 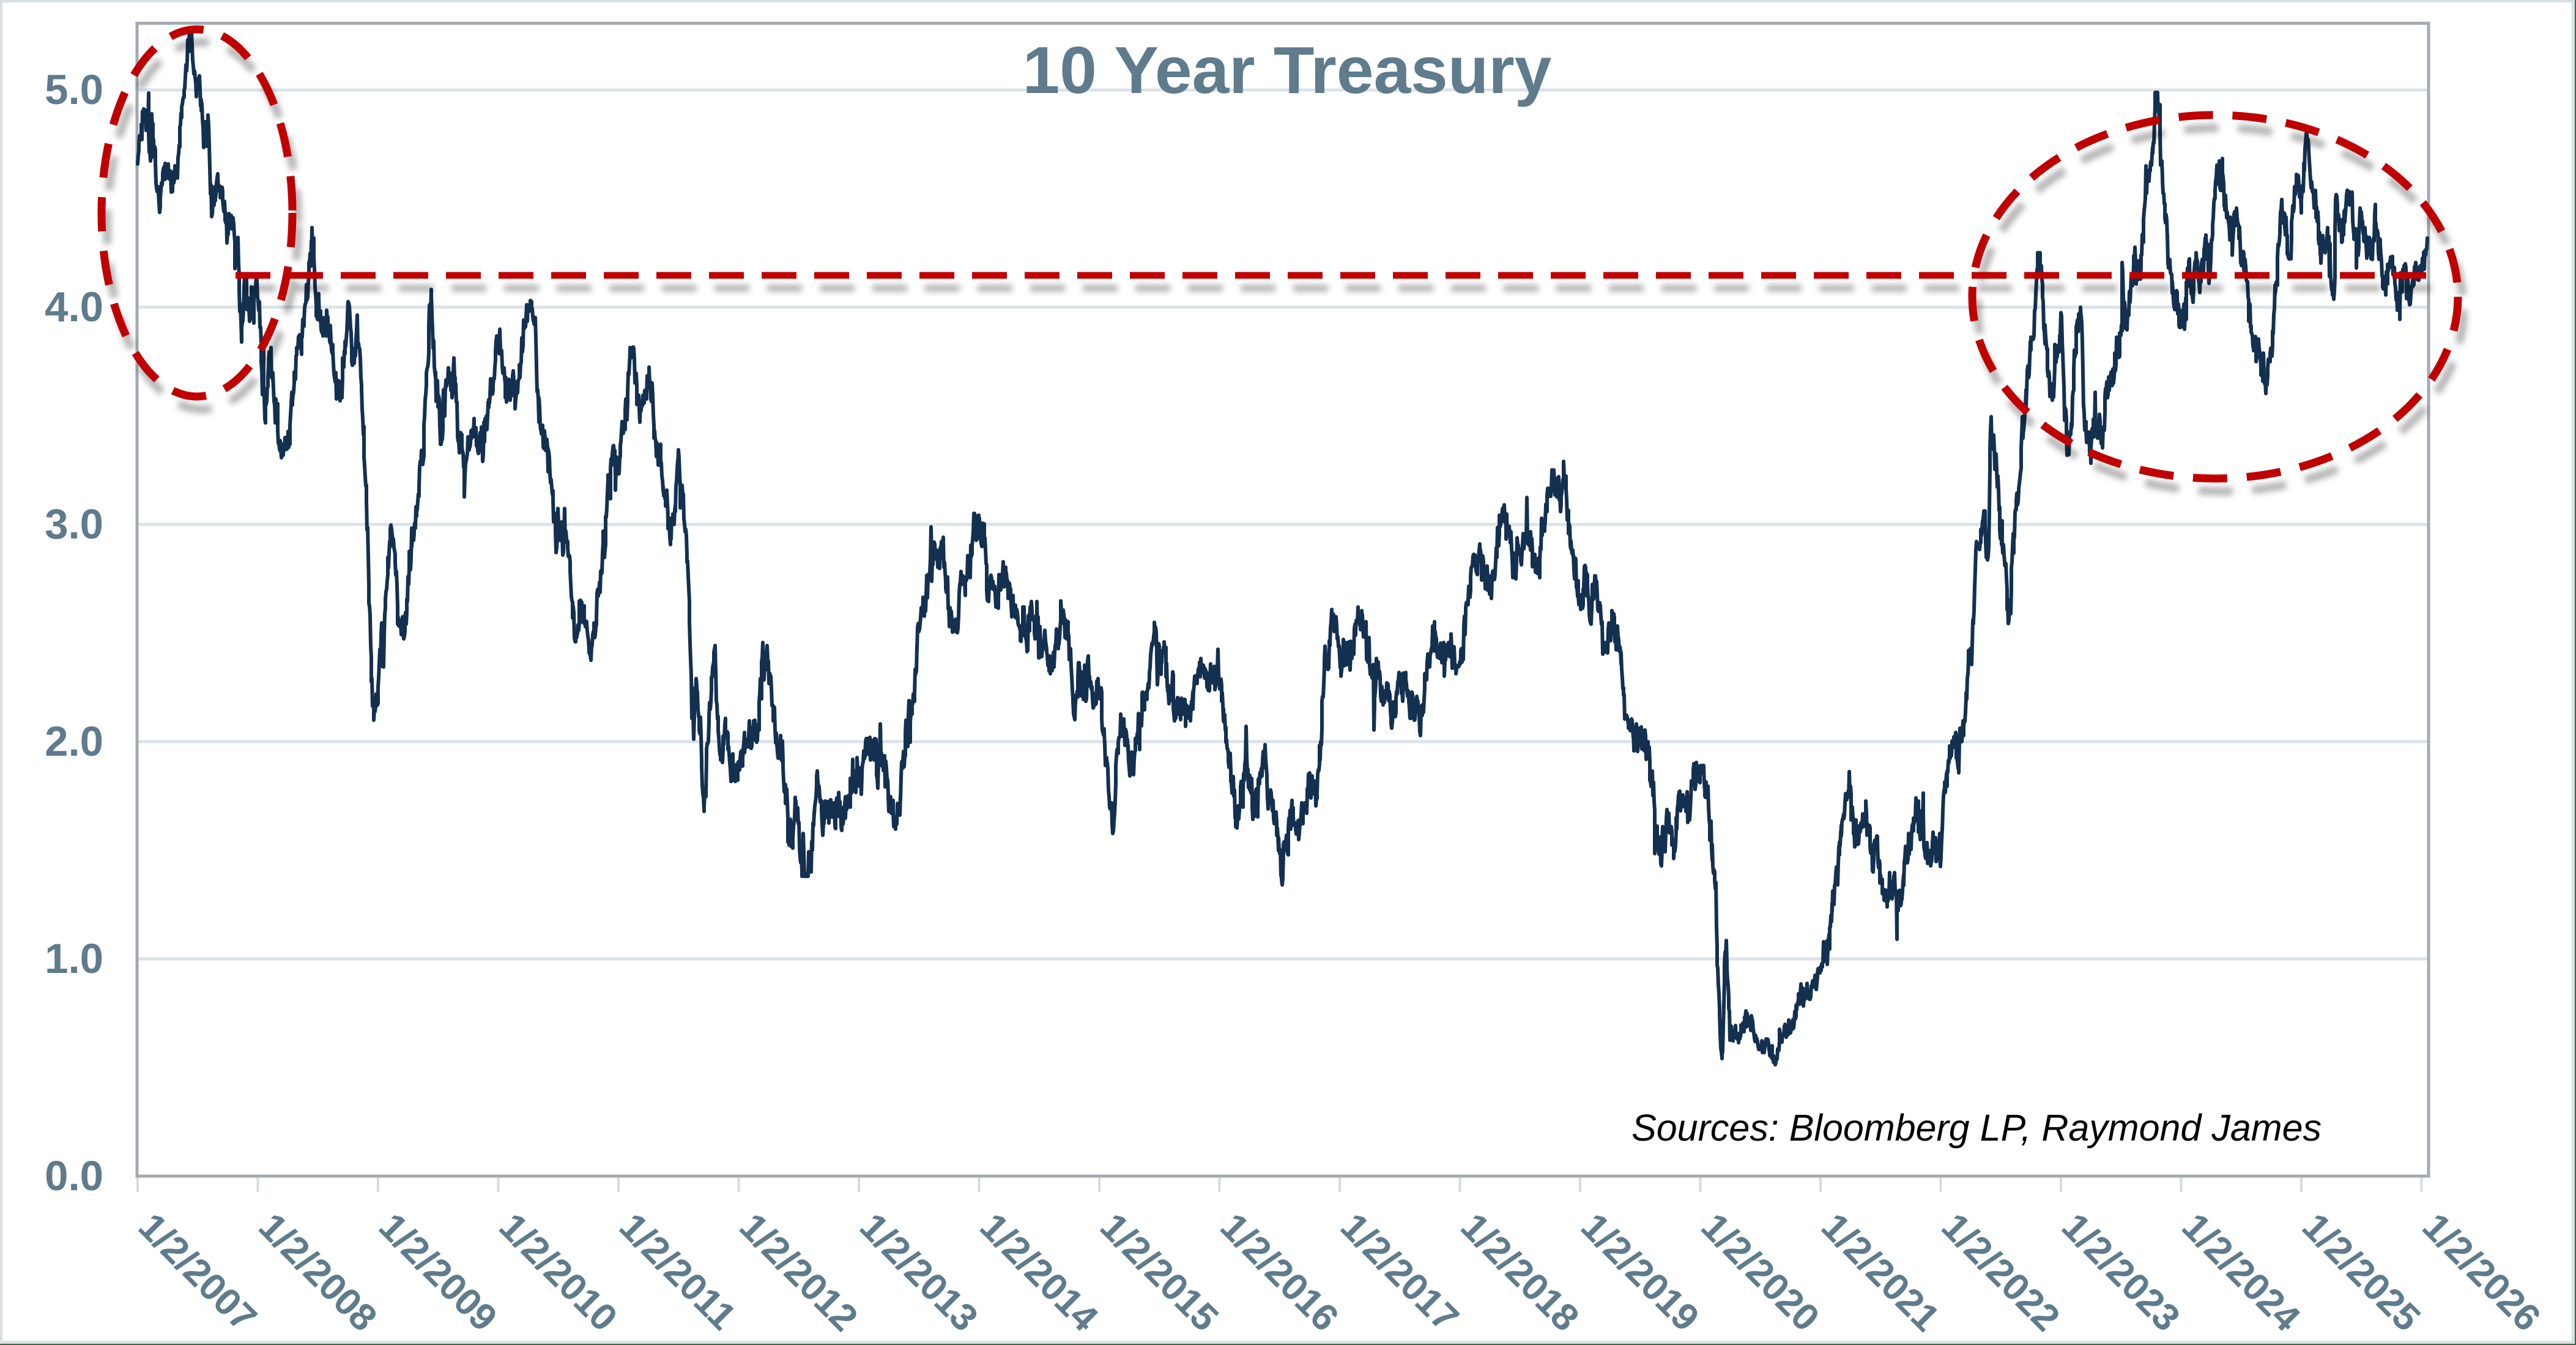 I want to click on svg-text: 0.0, so click(x=74, y=1175).